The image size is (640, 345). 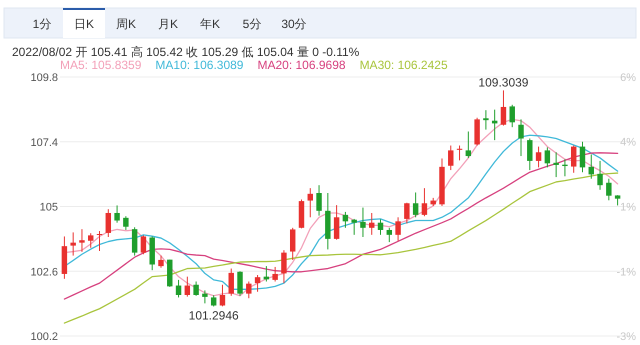 What do you see at coordinates (503, 82) in the screenshot?
I see `annotation: 109.3039` at bounding box center [503, 82].